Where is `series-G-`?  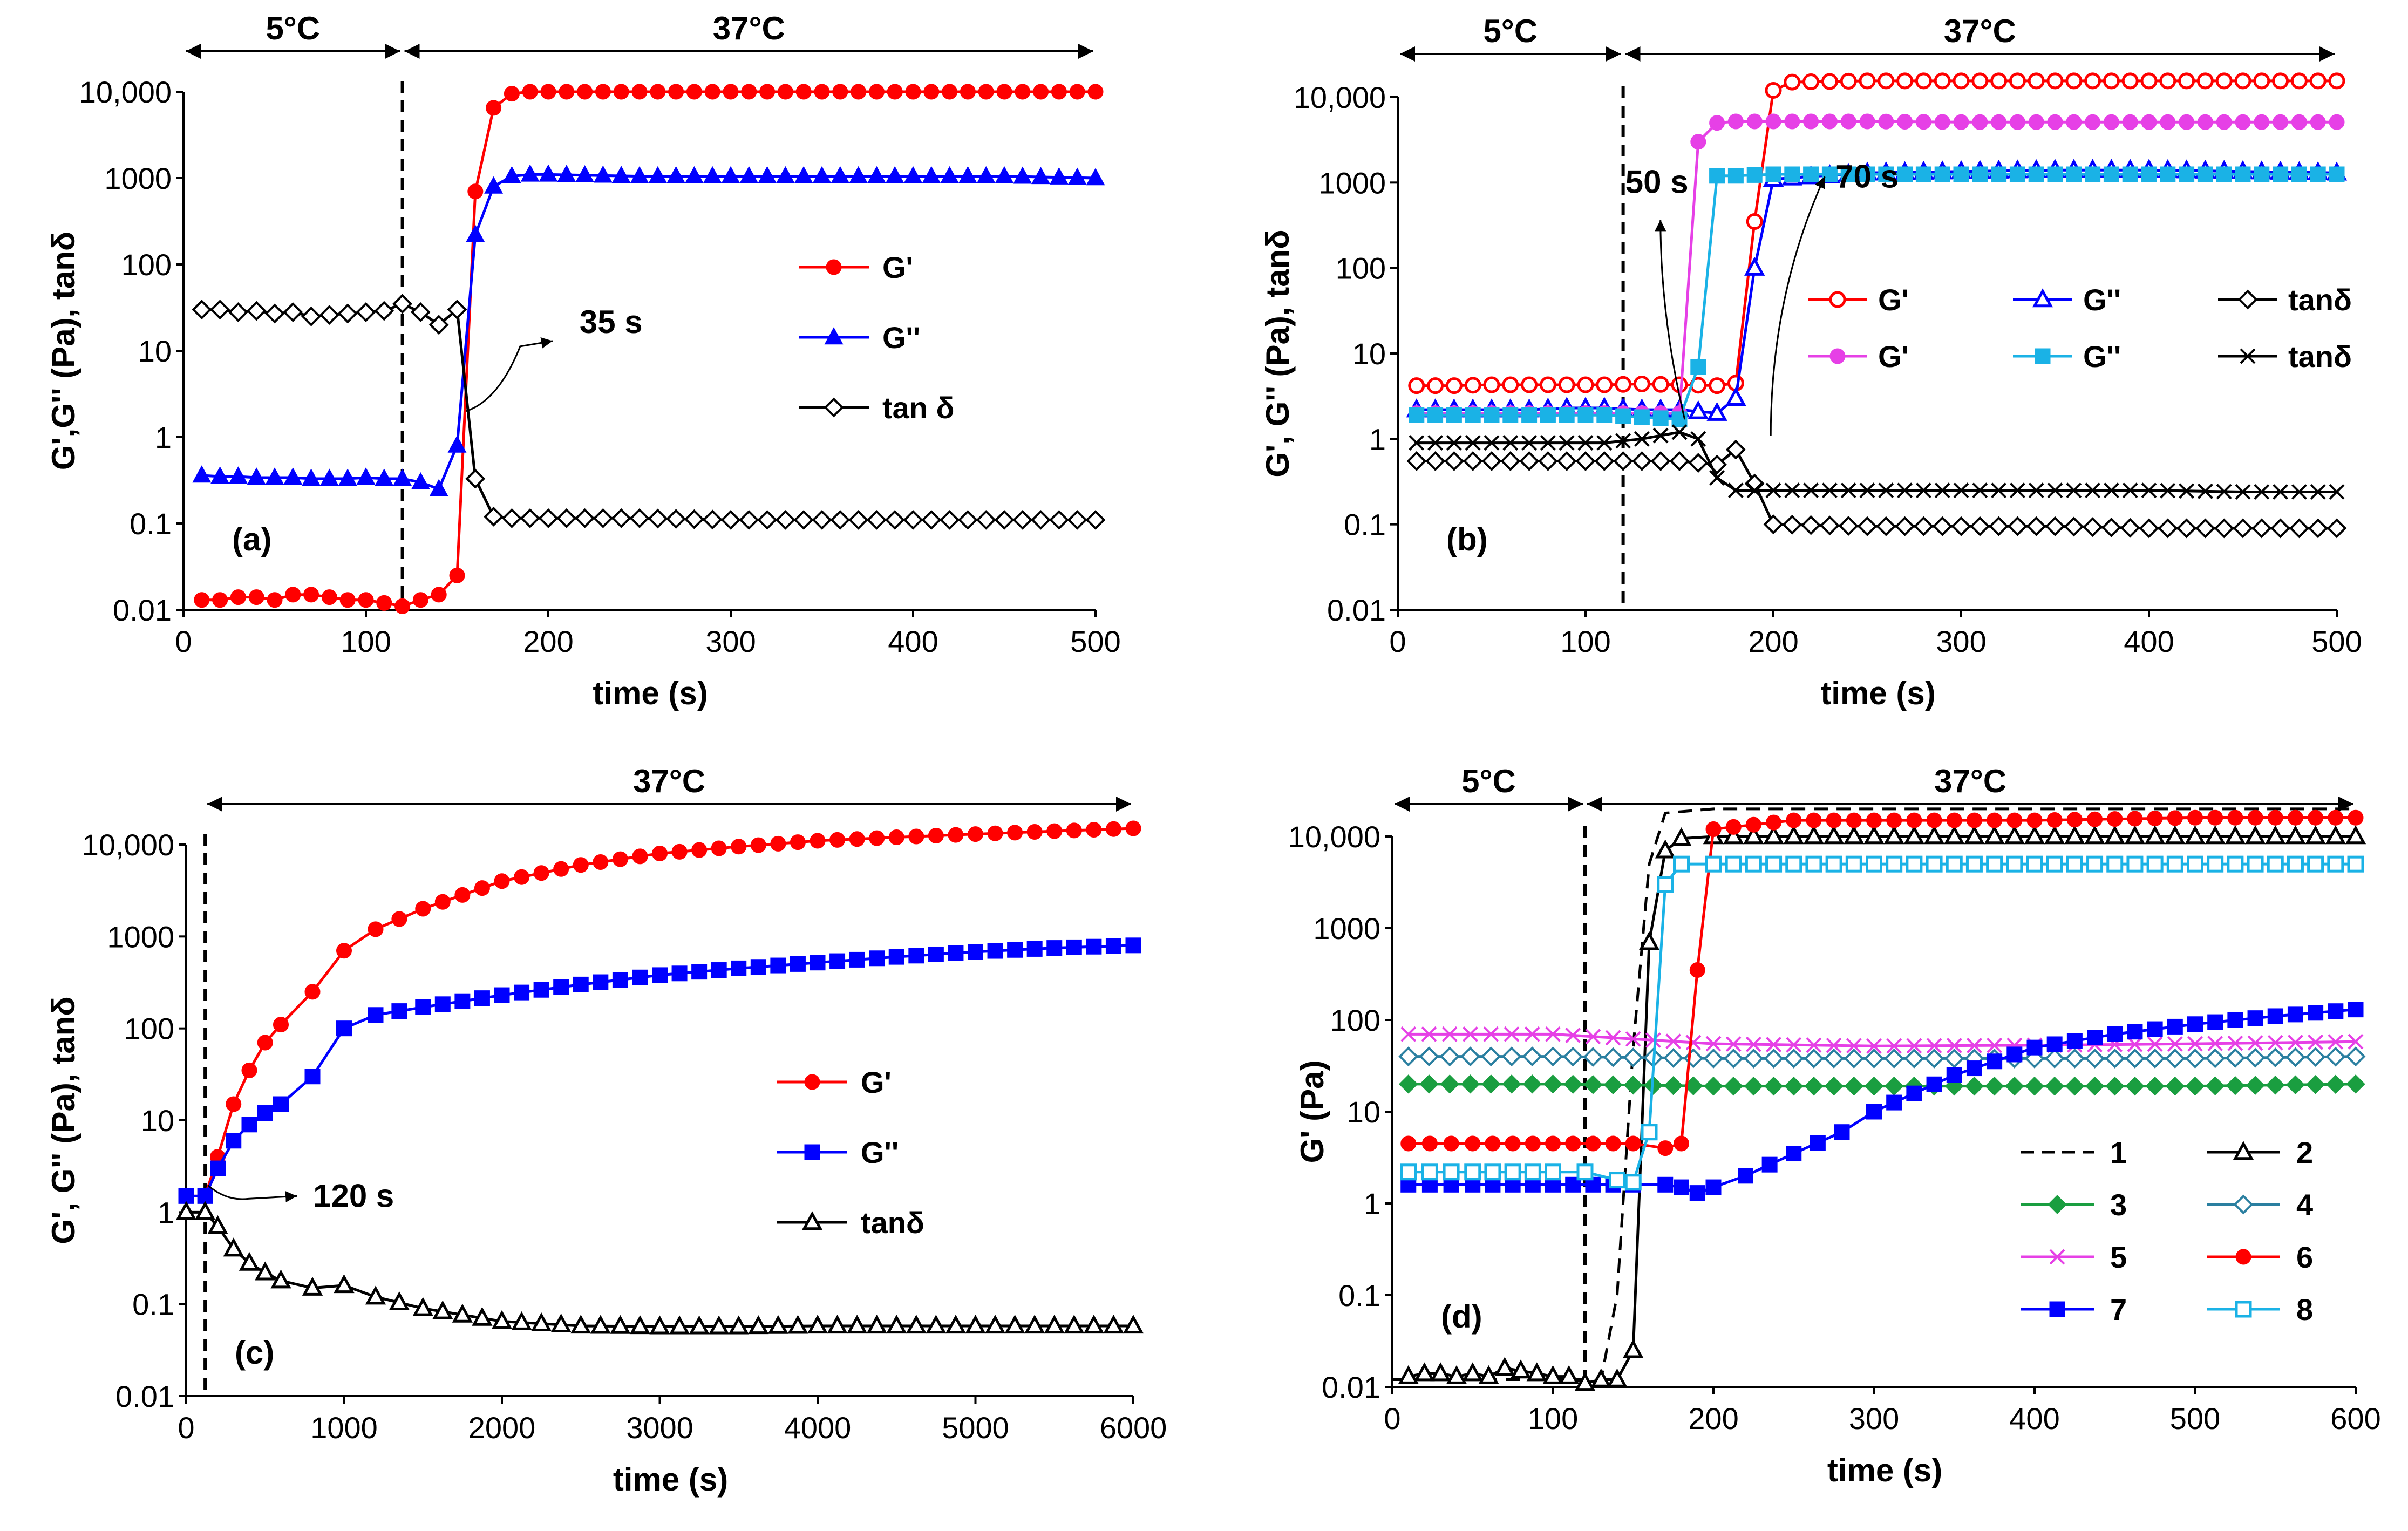
series-G- is located at coordinates (659, 1070).